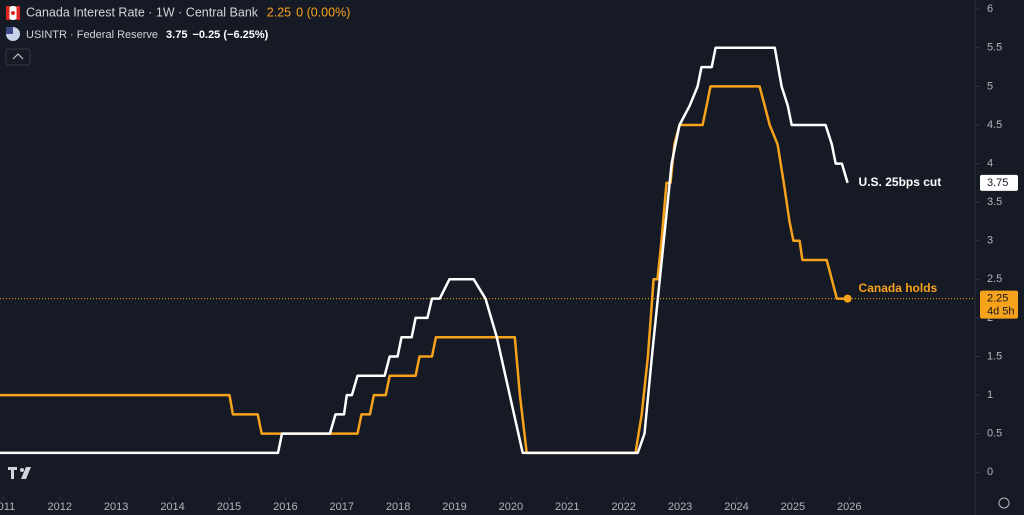  I want to click on collapse-button, so click(18, 57).